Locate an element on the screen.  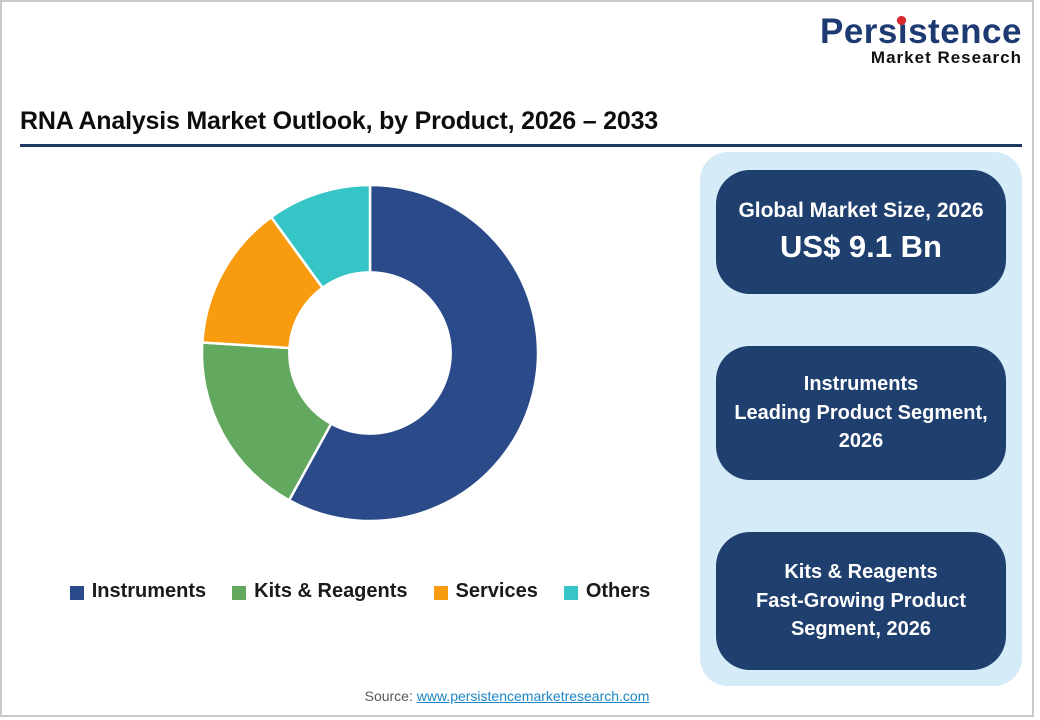
market-size-label: Global Market Size, 2026 is located at coordinates (861, 211).